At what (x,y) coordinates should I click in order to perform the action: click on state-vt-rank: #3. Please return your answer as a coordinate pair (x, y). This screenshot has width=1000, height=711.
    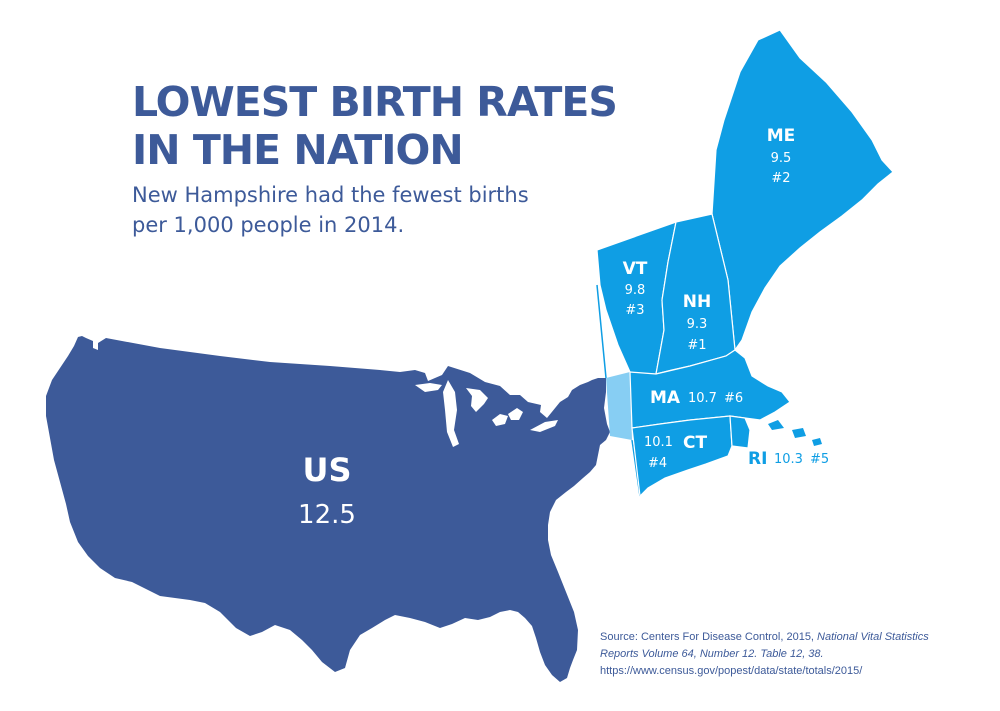
    Looking at the image, I should click on (634, 310).